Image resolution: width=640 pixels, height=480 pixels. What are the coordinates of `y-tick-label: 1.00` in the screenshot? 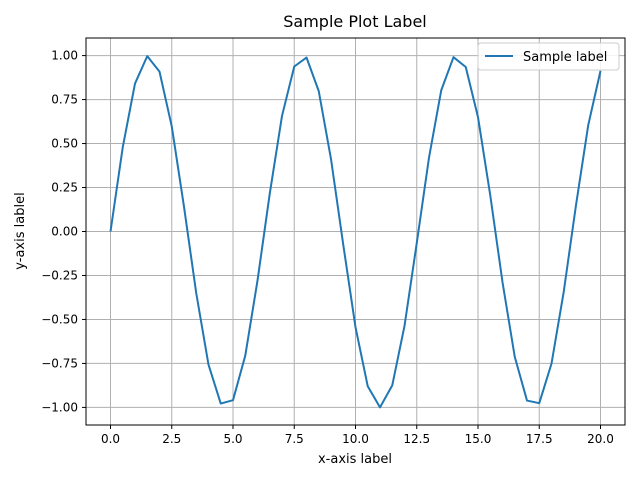 It's located at (64, 56).